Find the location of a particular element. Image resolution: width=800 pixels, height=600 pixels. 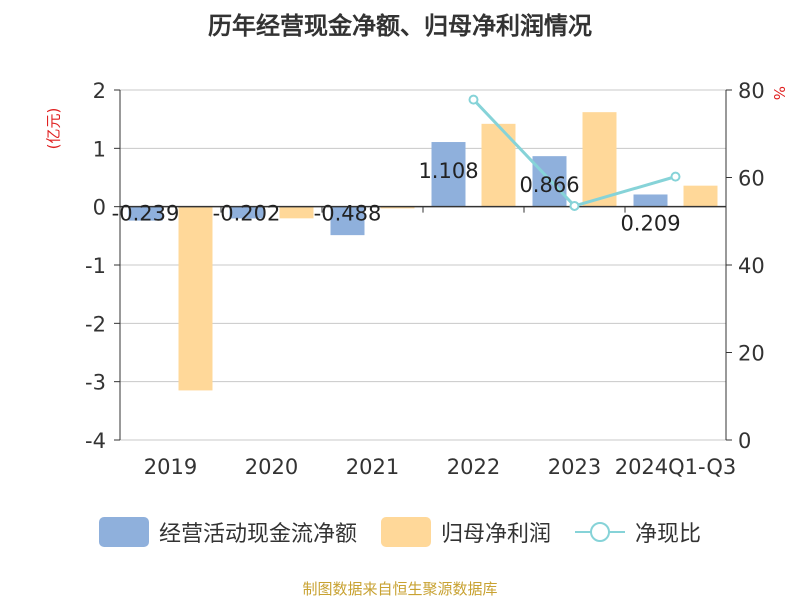

category-label: 2023 is located at coordinates (574, 467).